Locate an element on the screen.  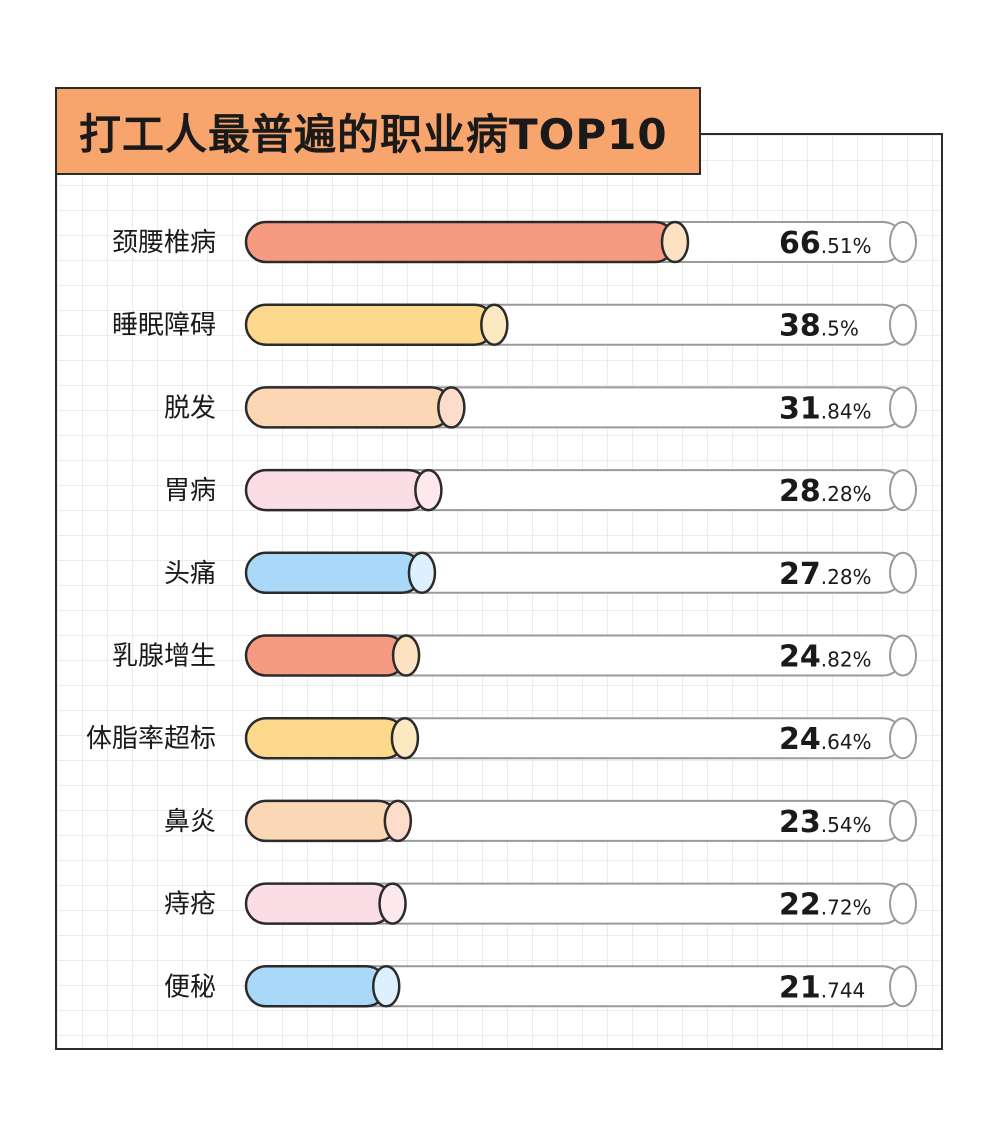
category-label: 头痛 is located at coordinates (190, 574).